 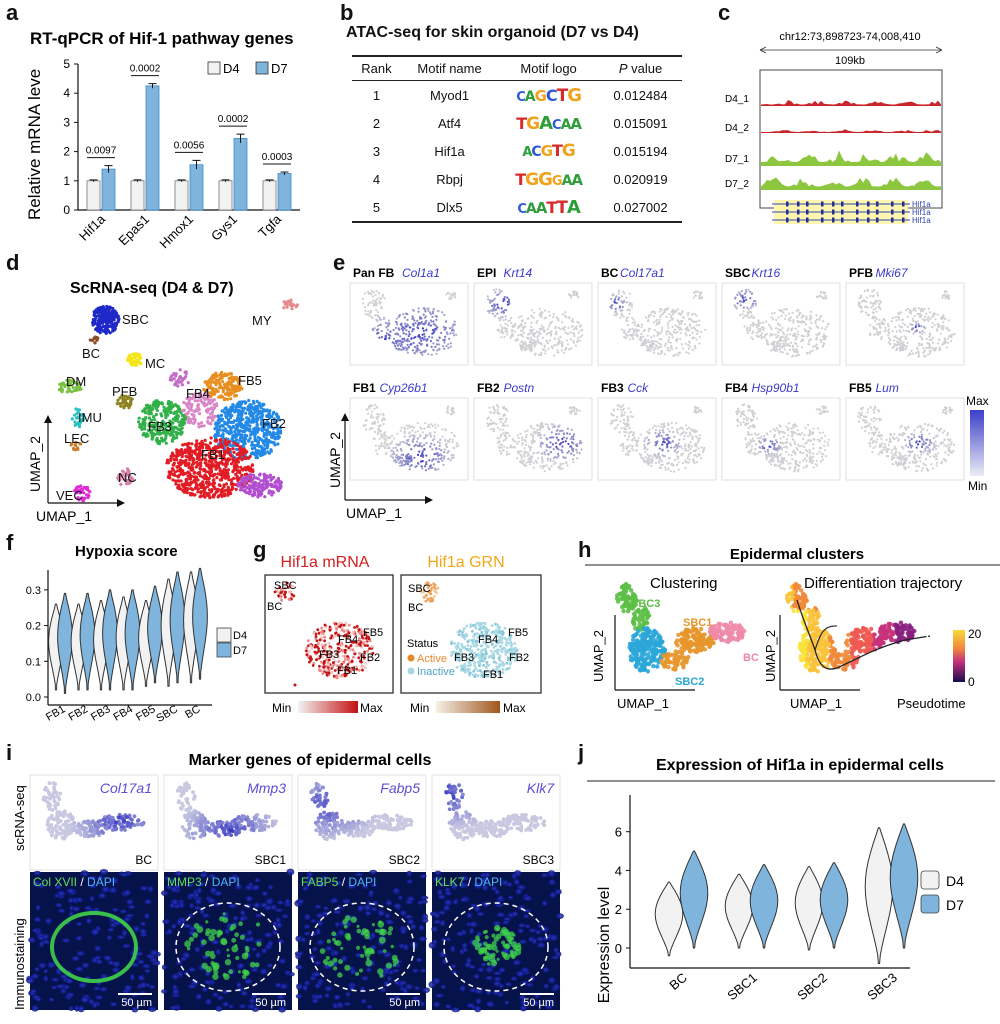 I want to click on panel-letter-a: a, so click(x=12, y=12).